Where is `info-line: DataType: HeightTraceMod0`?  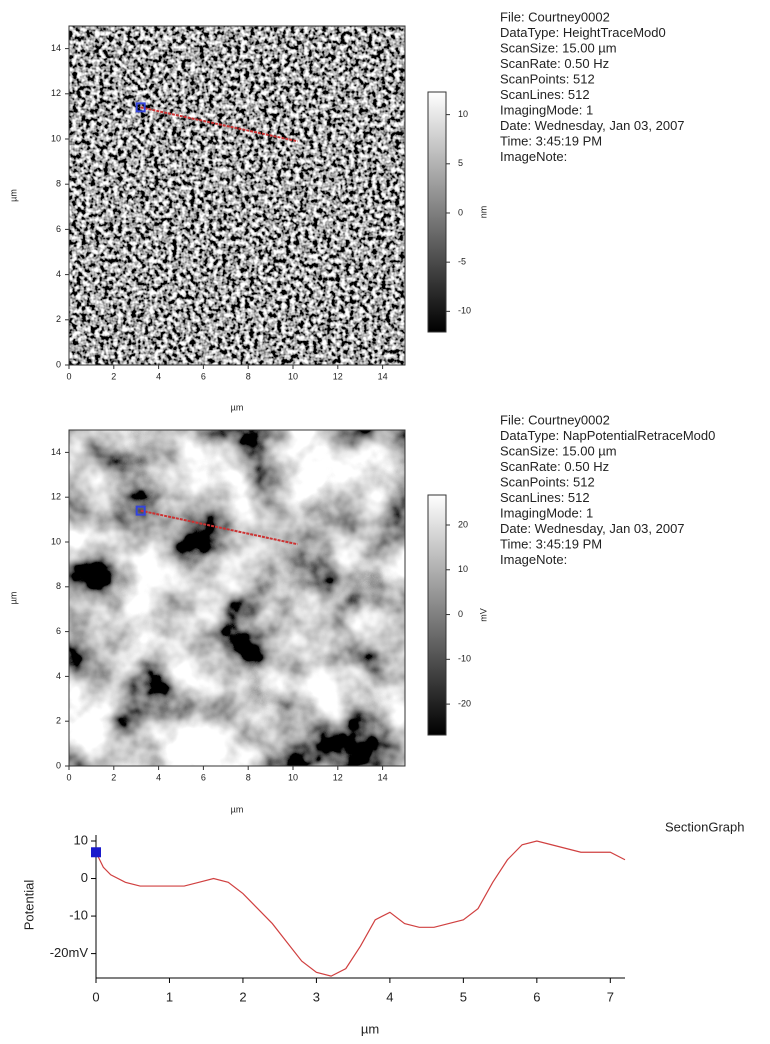 info-line: DataType: HeightTraceMod0 is located at coordinates (583, 32).